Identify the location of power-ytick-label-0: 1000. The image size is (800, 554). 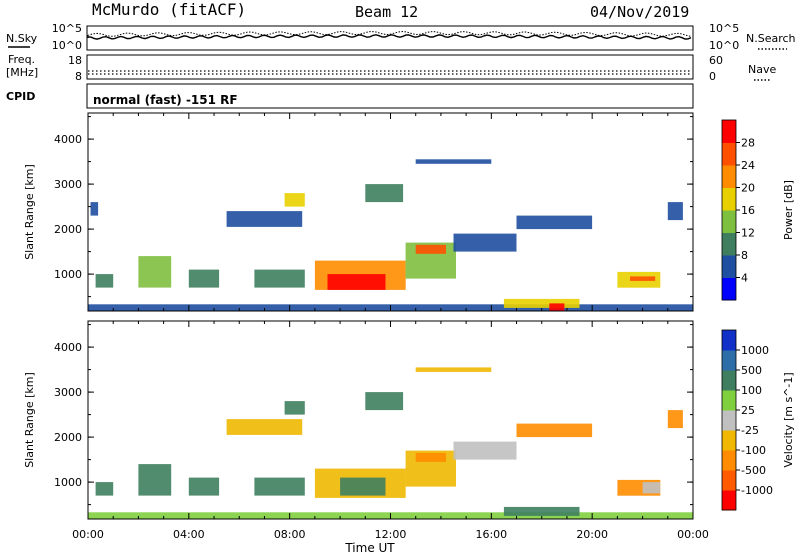
(68, 274).